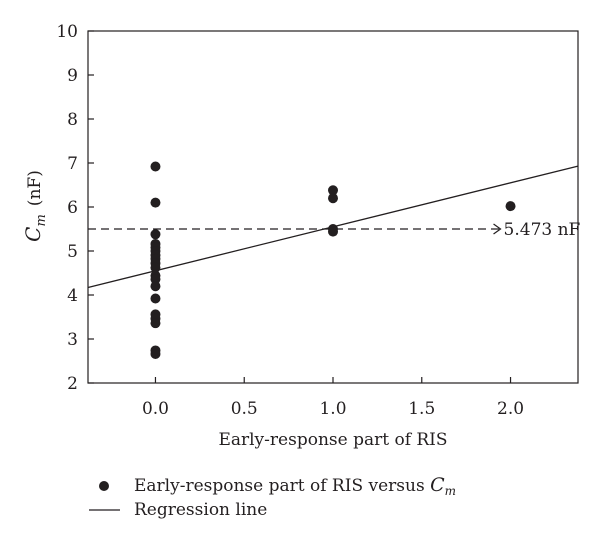 Image resolution: width=600 pixels, height=543 pixels. What do you see at coordinates (41, 220) in the screenshot?
I see `y-axis-title-sub: m` at bounding box center [41, 220].